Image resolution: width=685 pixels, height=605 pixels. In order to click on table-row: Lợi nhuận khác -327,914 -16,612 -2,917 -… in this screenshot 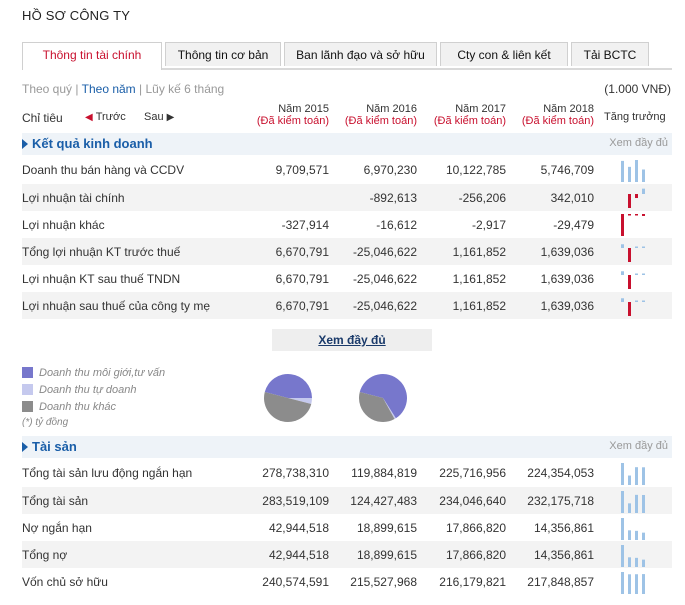, I will do `click(347, 225)`.